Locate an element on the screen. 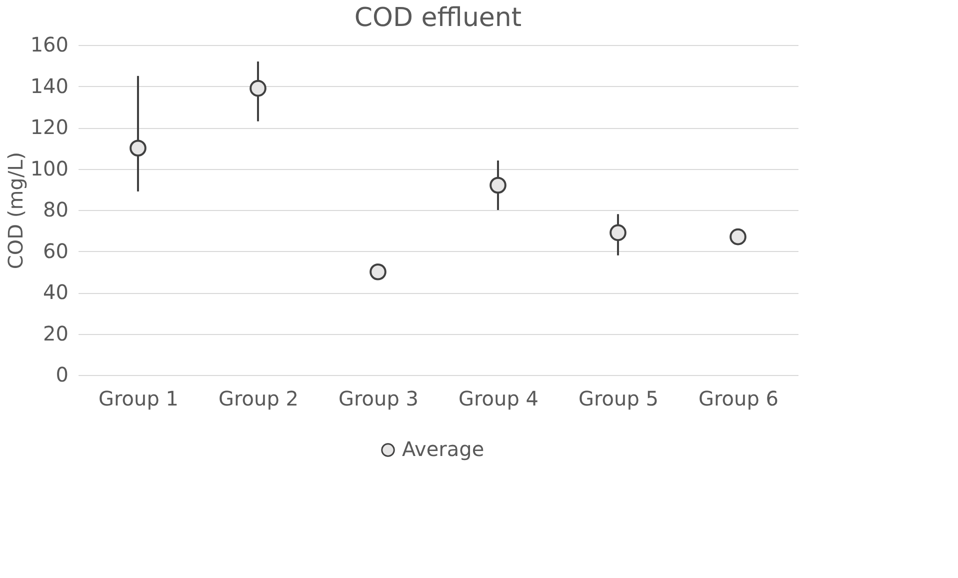  x-tick-label: Group 2 is located at coordinates (258, 398).